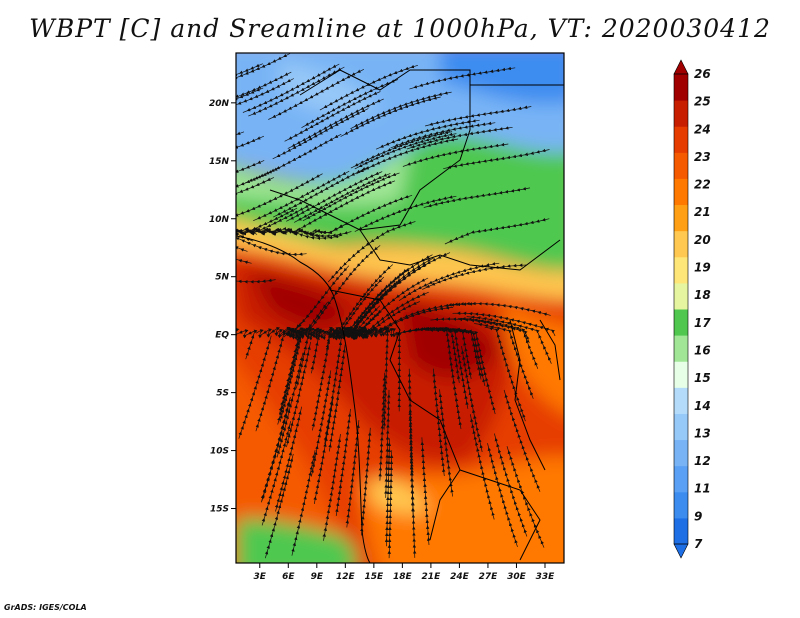  Describe the element at coordinates (219, 510) in the screenshot. I see `lat-tick-label: 15S` at that location.